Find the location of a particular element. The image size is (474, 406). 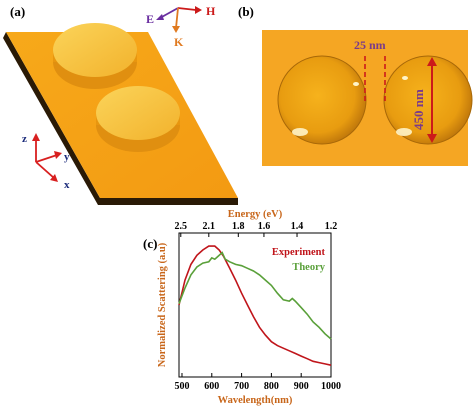

legend-theory: Theory is located at coordinates (308, 267).